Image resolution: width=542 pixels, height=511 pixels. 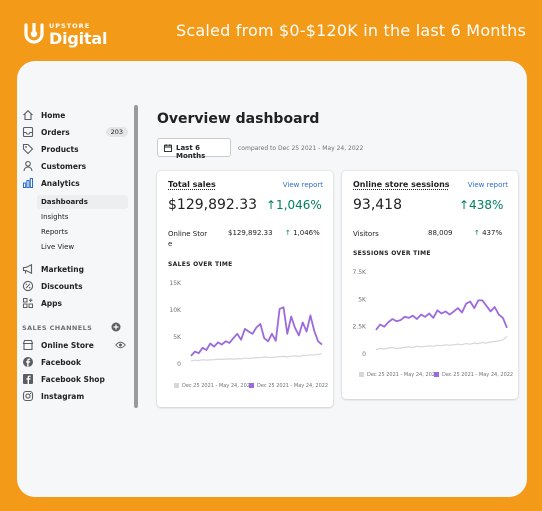 I want to click on brand-logo: UPSTORE Digital, so click(x=67, y=31).